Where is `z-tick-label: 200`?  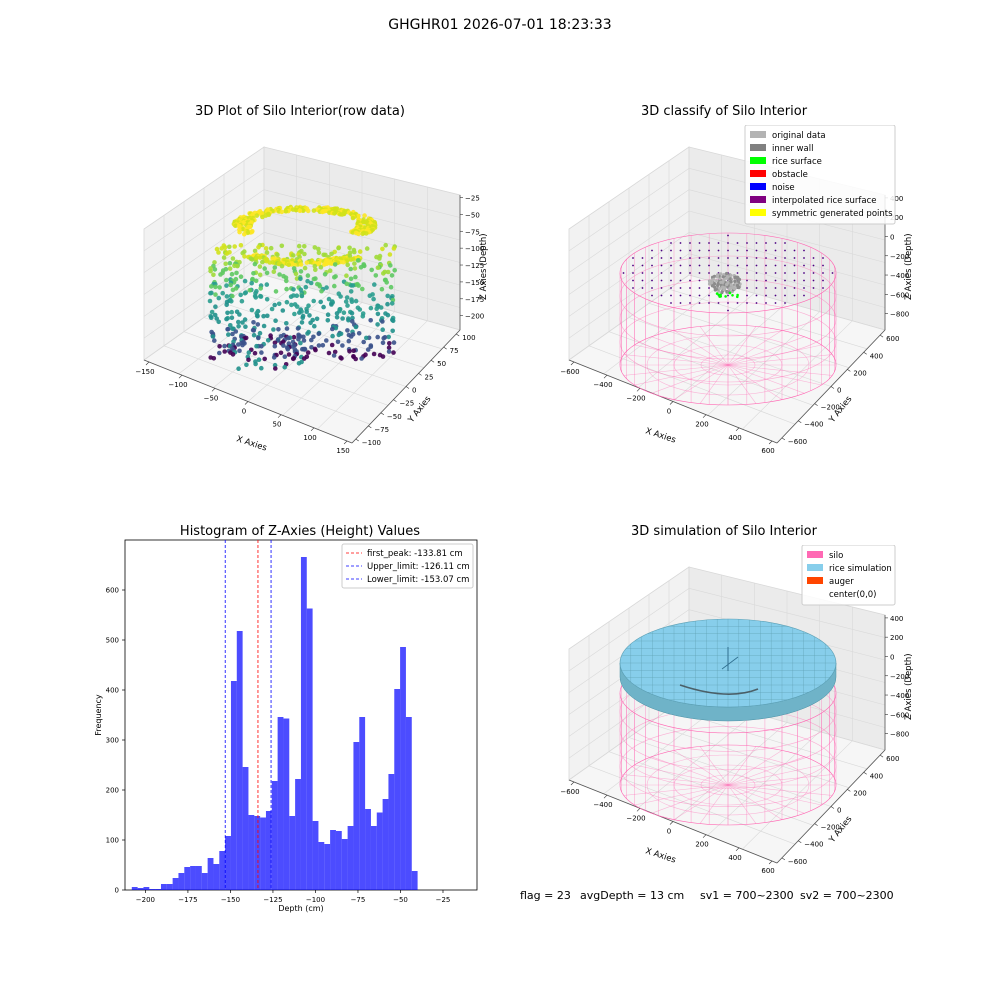 z-tick-label: 200 is located at coordinates (896, 218).